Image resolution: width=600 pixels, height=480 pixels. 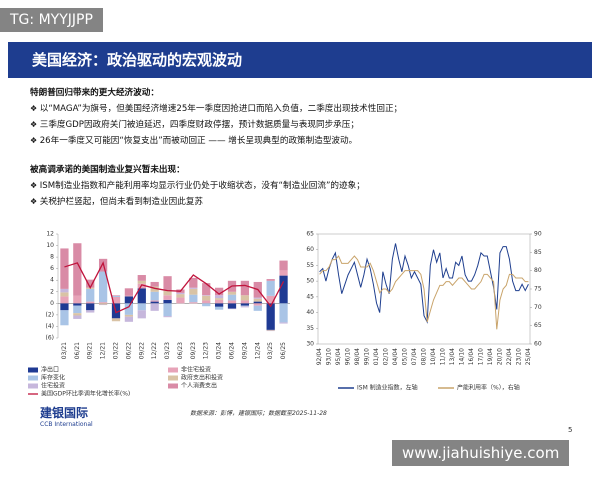 What do you see at coordinates (538, 234) in the screenshot?
I see `y-tick-label: 90` at bounding box center [538, 234].